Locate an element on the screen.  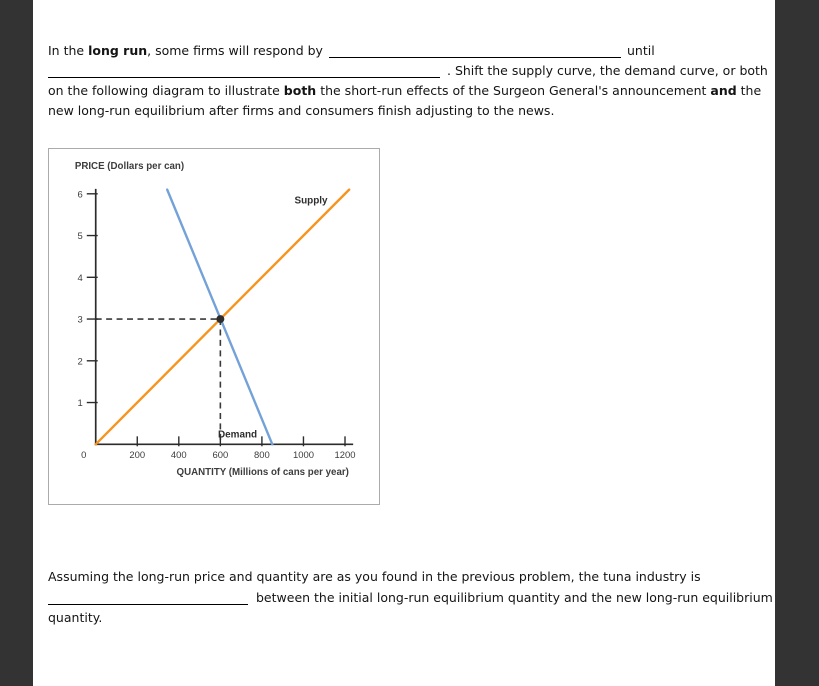
x-tick-label: 0 is located at coordinates (83, 455).